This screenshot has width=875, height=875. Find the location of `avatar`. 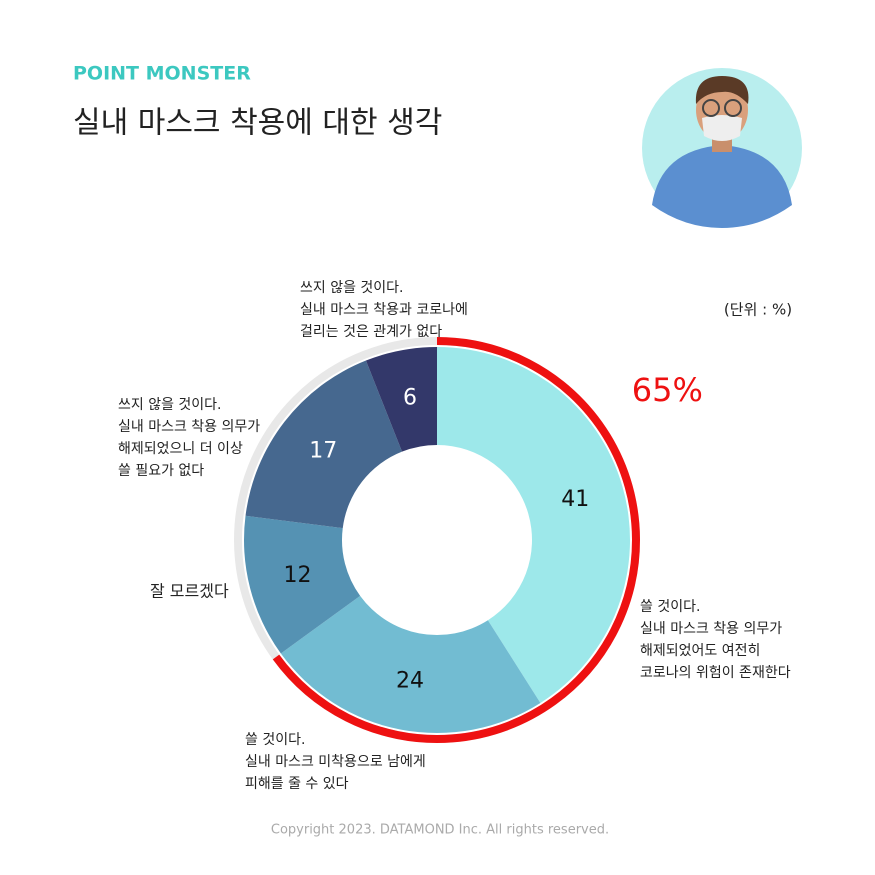

avatar is located at coordinates (722, 148).